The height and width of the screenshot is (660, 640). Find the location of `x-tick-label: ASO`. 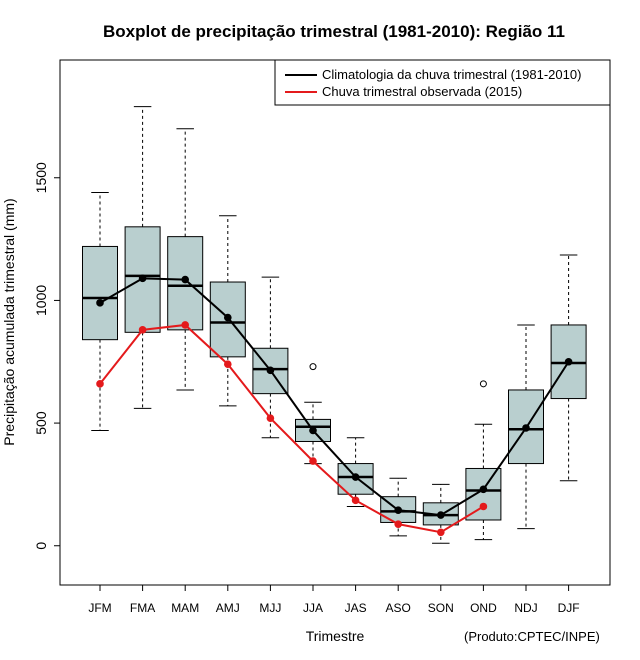

x-tick-label: ASO is located at coordinates (398, 608).